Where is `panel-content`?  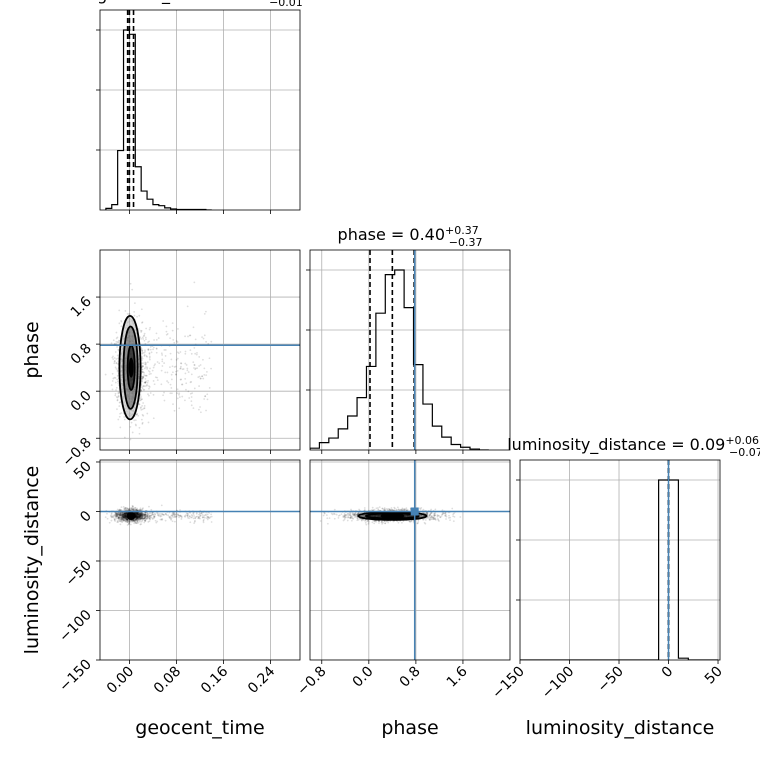
panel-content is located at coordinates (200, 560).